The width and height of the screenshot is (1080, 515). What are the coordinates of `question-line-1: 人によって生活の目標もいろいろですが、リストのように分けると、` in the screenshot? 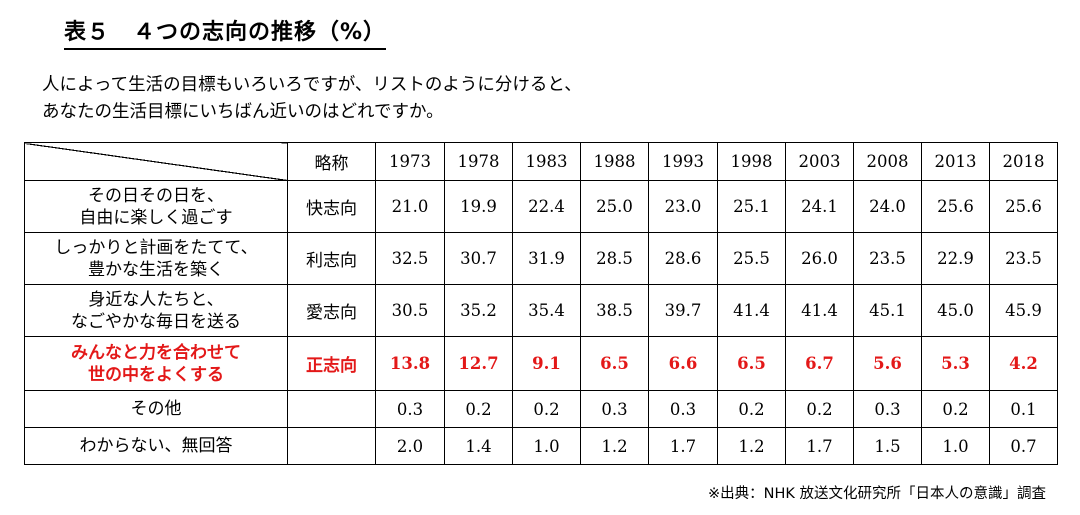 It's located at (312, 85).